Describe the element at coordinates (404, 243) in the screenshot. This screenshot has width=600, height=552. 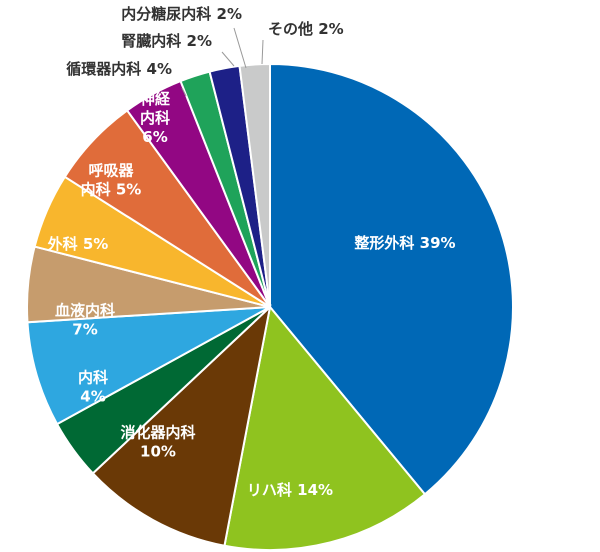
I see `slice-label-0: 整形外科 39%` at that location.